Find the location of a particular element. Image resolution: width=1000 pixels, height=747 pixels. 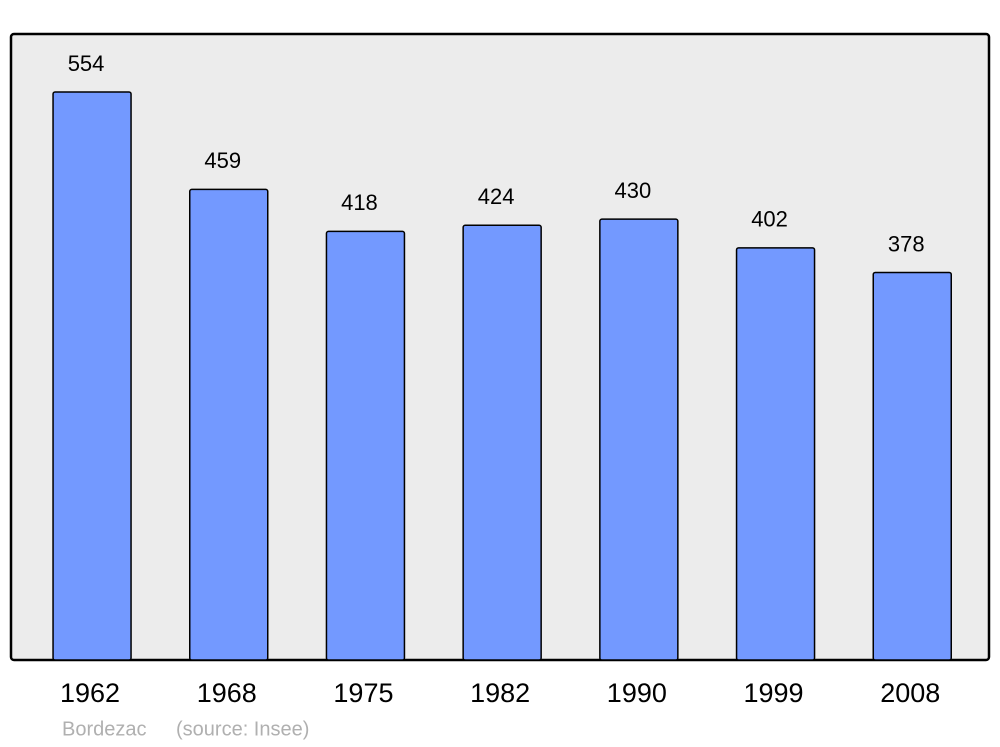

x-tick-label: 1962 is located at coordinates (90, 693).